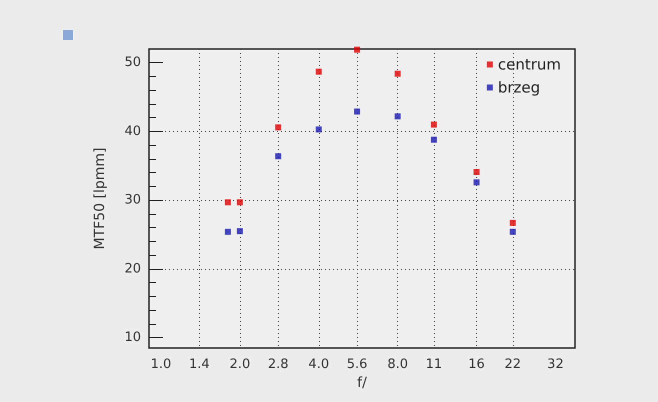 Image resolution: width=658 pixels, height=402 pixels. Describe the element at coordinates (132, 200) in the screenshot. I see `y-tick-label: 30` at that location.